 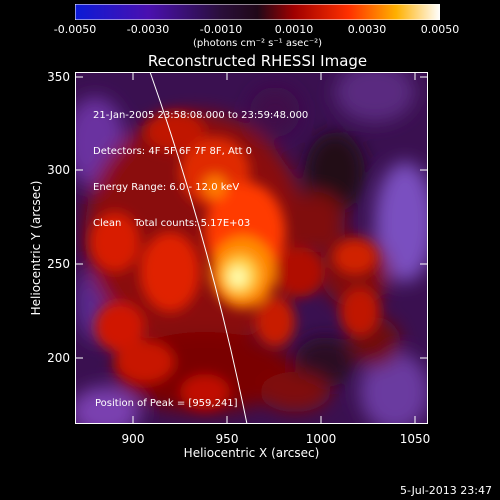 What do you see at coordinates (257, 12) in the screenshot?
I see `colorbar` at bounding box center [257, 12].